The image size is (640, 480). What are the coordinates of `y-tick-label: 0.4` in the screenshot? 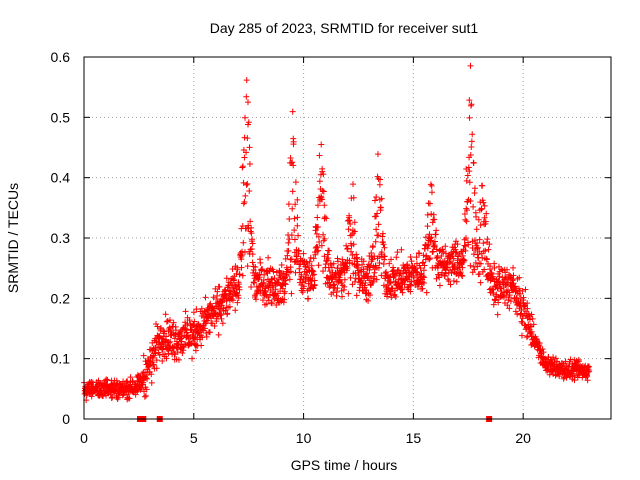 It's located at (61, 178).